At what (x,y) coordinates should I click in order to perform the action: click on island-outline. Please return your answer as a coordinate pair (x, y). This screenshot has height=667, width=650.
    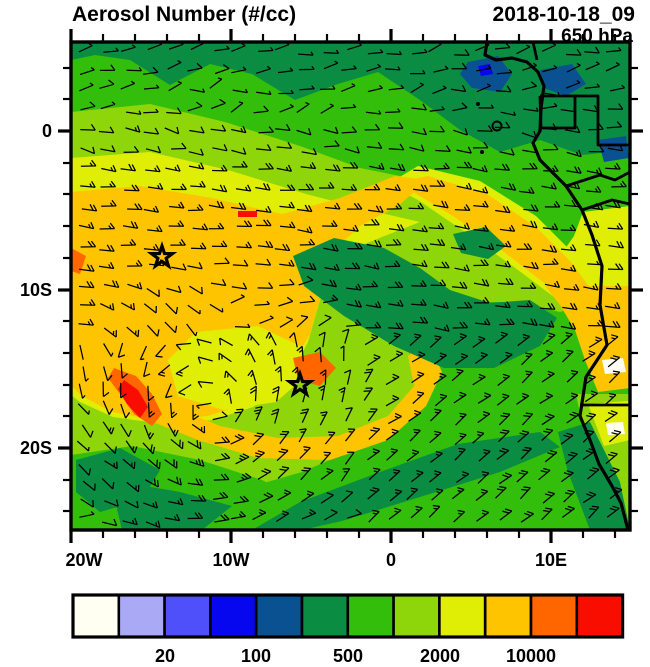
    Looking at the image, I should click on (497, 126).